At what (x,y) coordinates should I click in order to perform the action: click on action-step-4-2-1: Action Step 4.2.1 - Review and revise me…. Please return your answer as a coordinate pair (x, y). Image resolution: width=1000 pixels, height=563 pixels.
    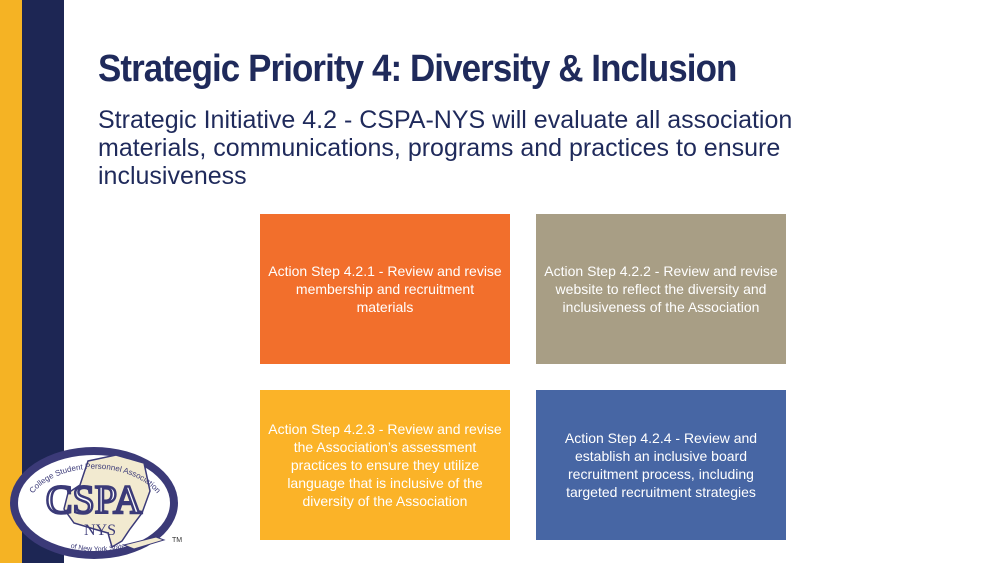
    Looking at the image, I should click on (385, 289).